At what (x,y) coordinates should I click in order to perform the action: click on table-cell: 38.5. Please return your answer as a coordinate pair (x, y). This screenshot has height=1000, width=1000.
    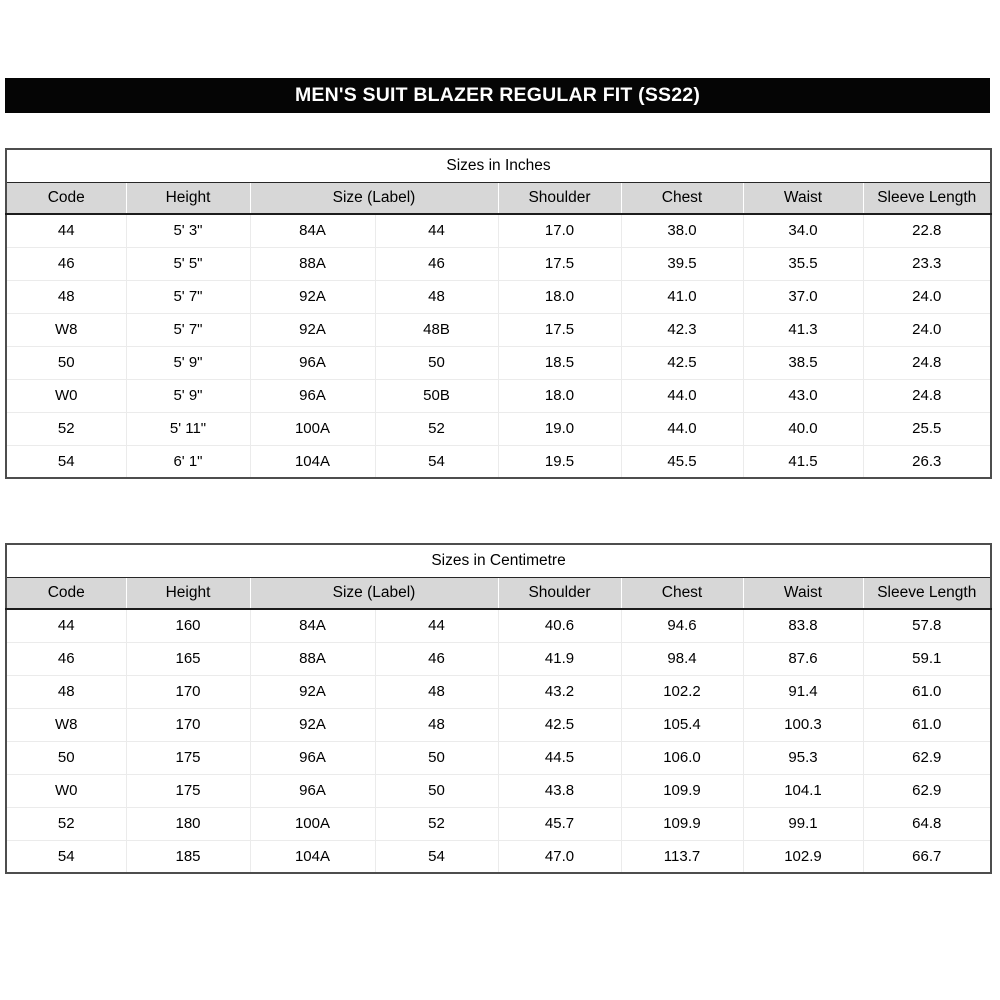
    Looking at the image, I should click on (802, 362).